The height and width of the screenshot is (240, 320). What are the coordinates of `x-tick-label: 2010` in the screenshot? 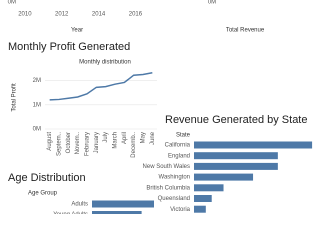 It's located at (25, 15).